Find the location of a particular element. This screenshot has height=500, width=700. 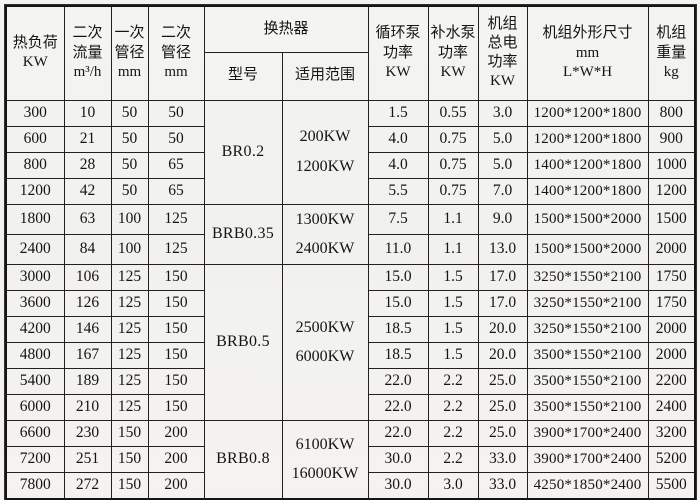

cell-model: BR0.2 is located at coordinates (243, 152).